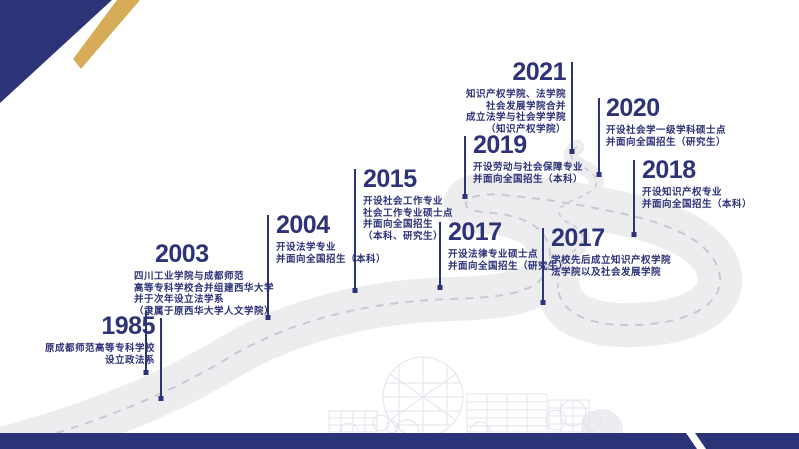 The image size is (799, 449). What do you see at coordinates (161, 398) in the screenshot?
I see `timeline-dot-1985` at bounding box center [161, 398].